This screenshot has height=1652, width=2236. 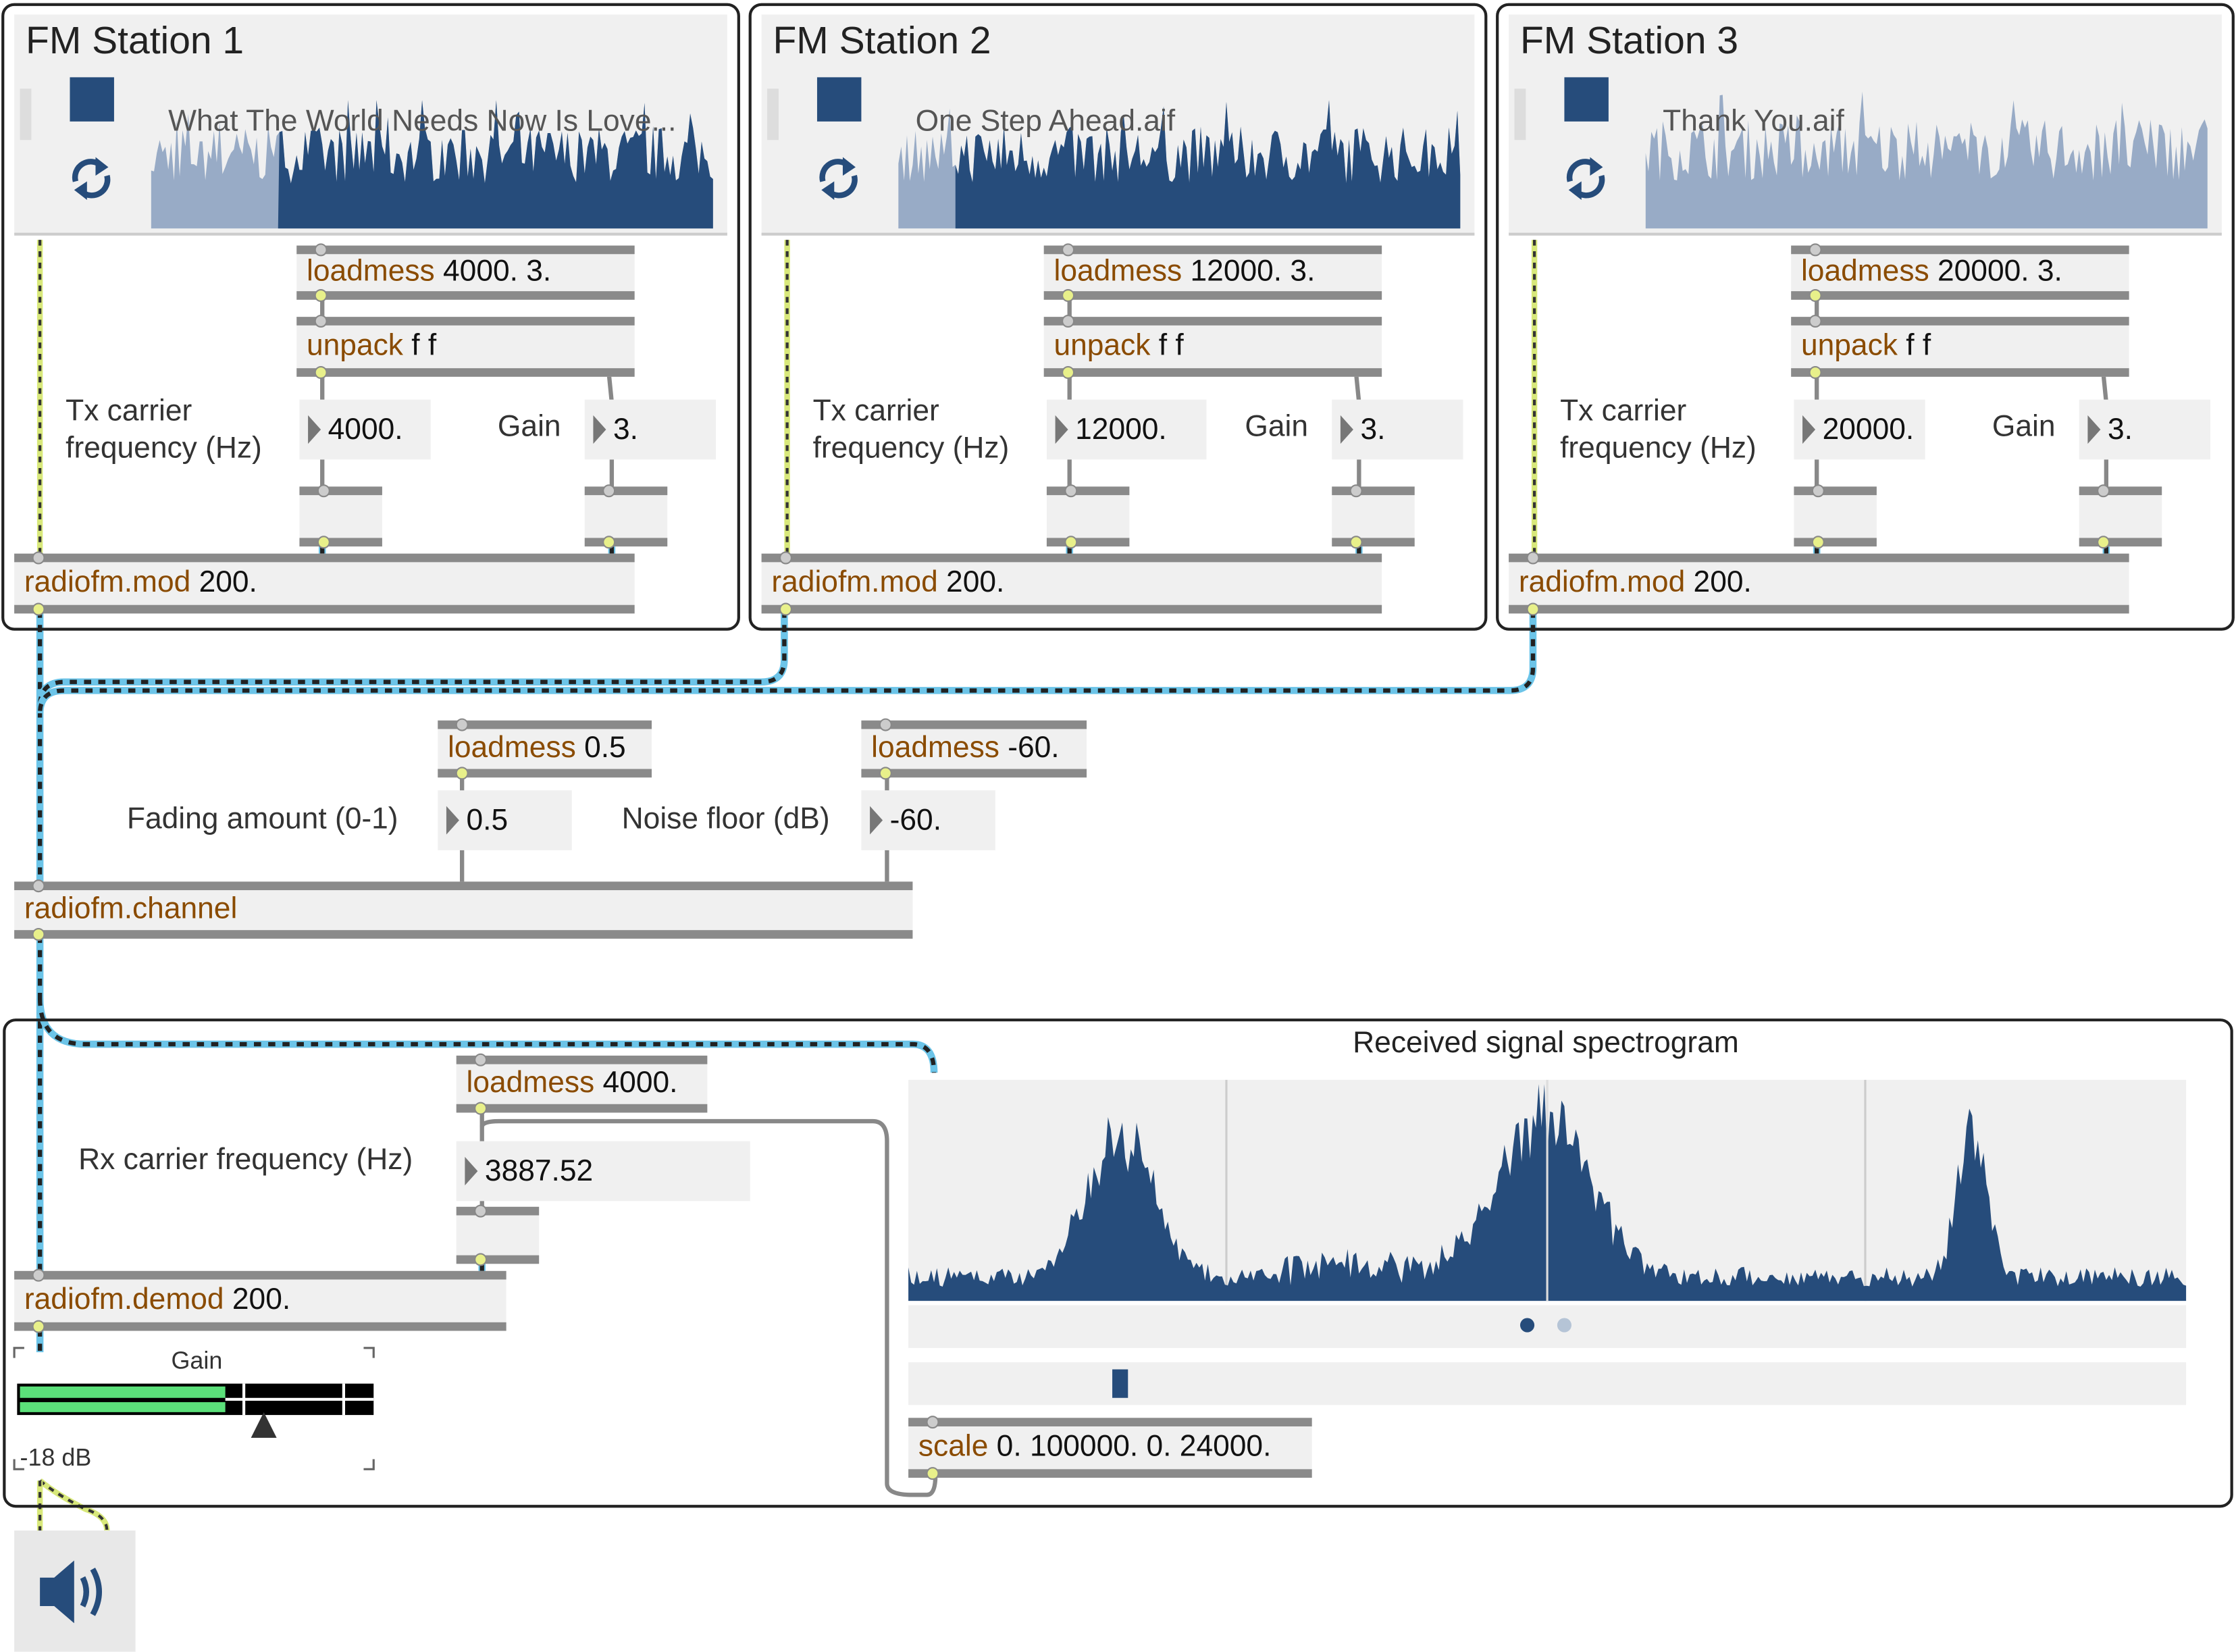 I want to click on object-text: scale 0. 100000. 0. 24000., so click(x=1095, y=1445).